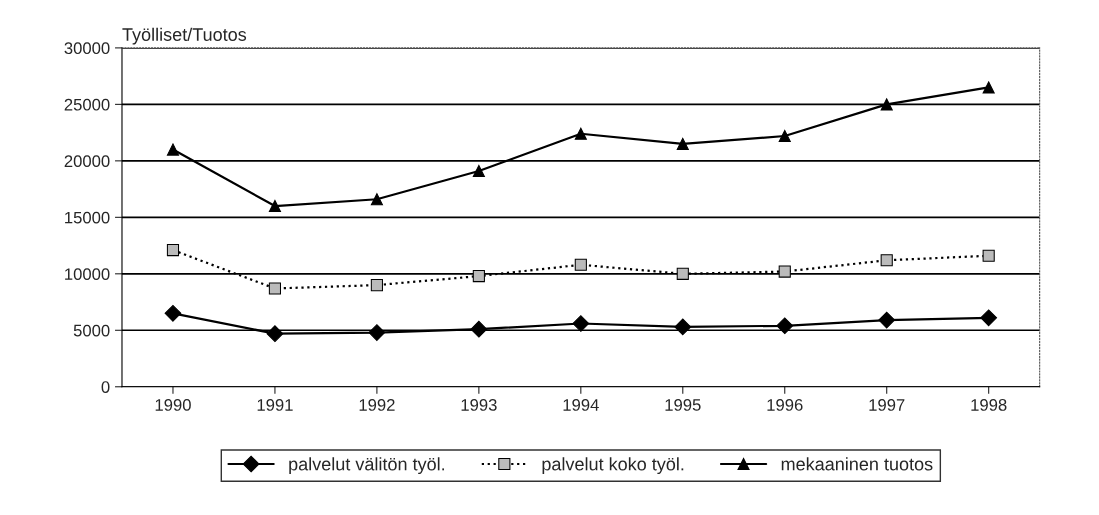 The image size is (1099, 515). What do you see at coordinates (173, 405) in the screenshot?
I see `x-tick-label: 1990` at bounding box center [173, 405].